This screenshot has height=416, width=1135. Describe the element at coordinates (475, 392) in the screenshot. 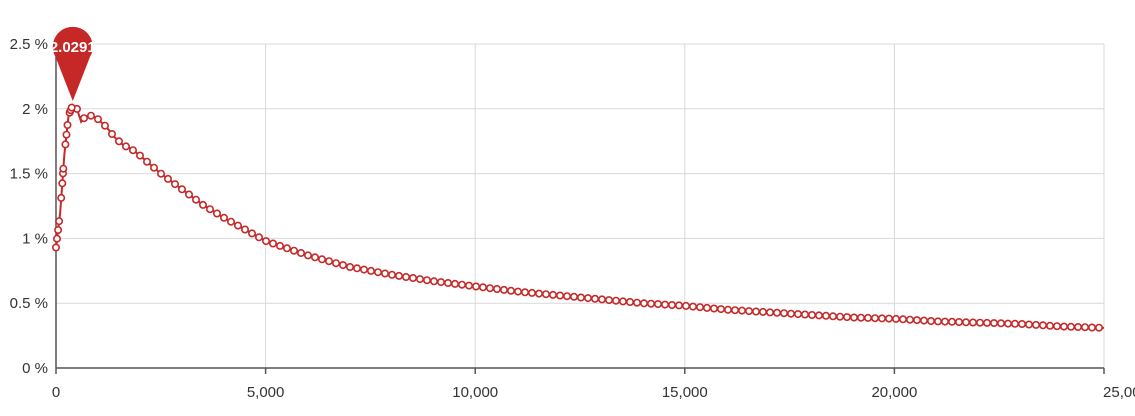

I see `x-tick-label: 10,000` at that location.